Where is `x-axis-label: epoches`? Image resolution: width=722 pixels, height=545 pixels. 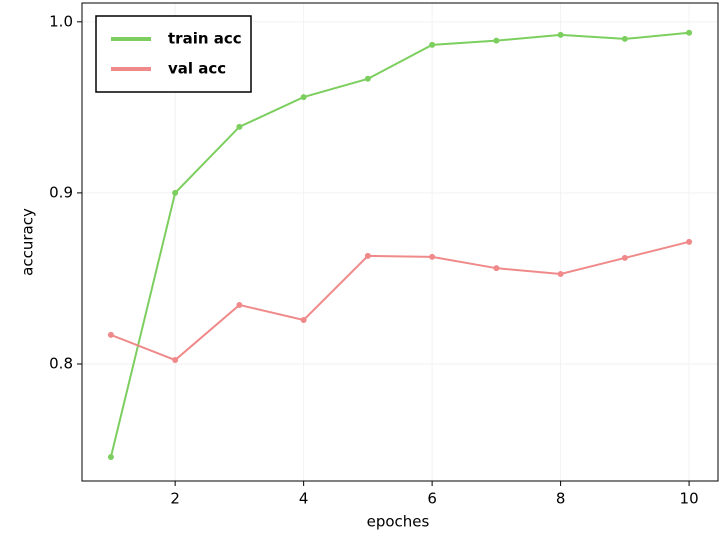
x-axis-label: epoches is located at coordinates (398, 522).